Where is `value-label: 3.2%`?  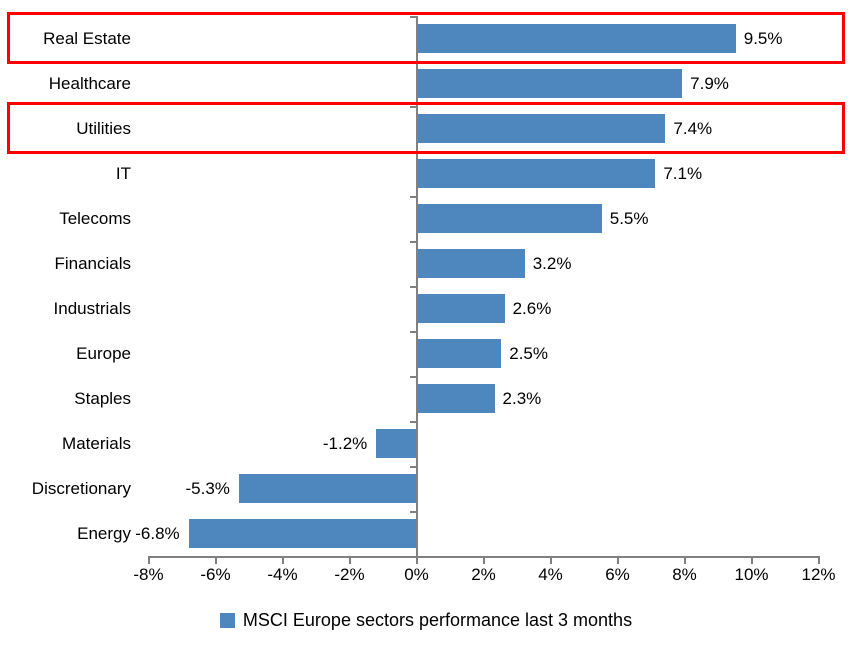 value-label: 3.2% is located at coordinates (552, 263).